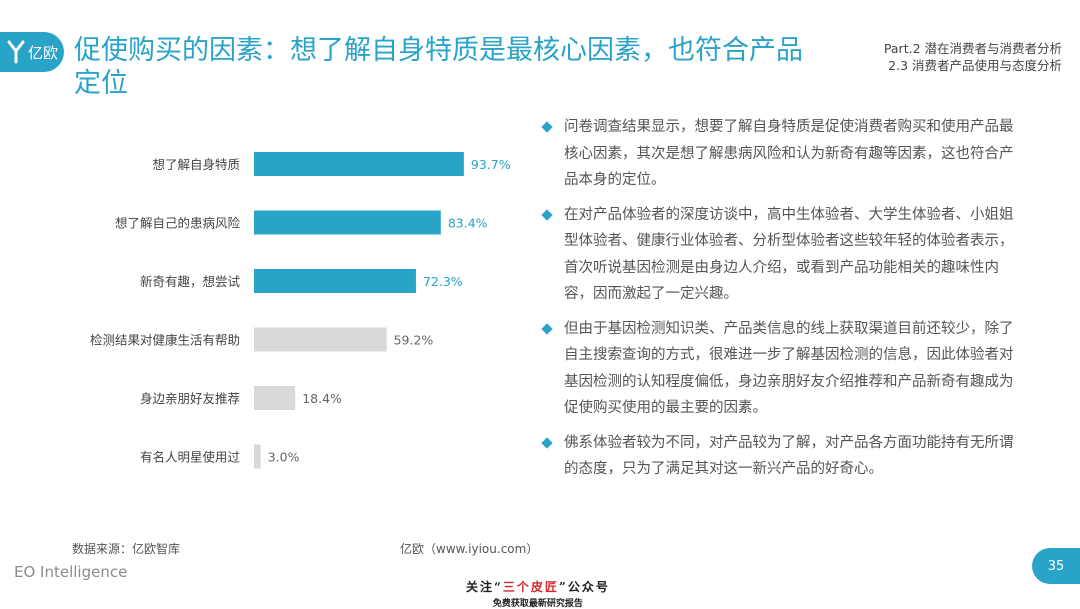 This screenshot has width=1080, height=609. I want to click on category-label: 新奇有趣，想尝试, so click(190, 281).